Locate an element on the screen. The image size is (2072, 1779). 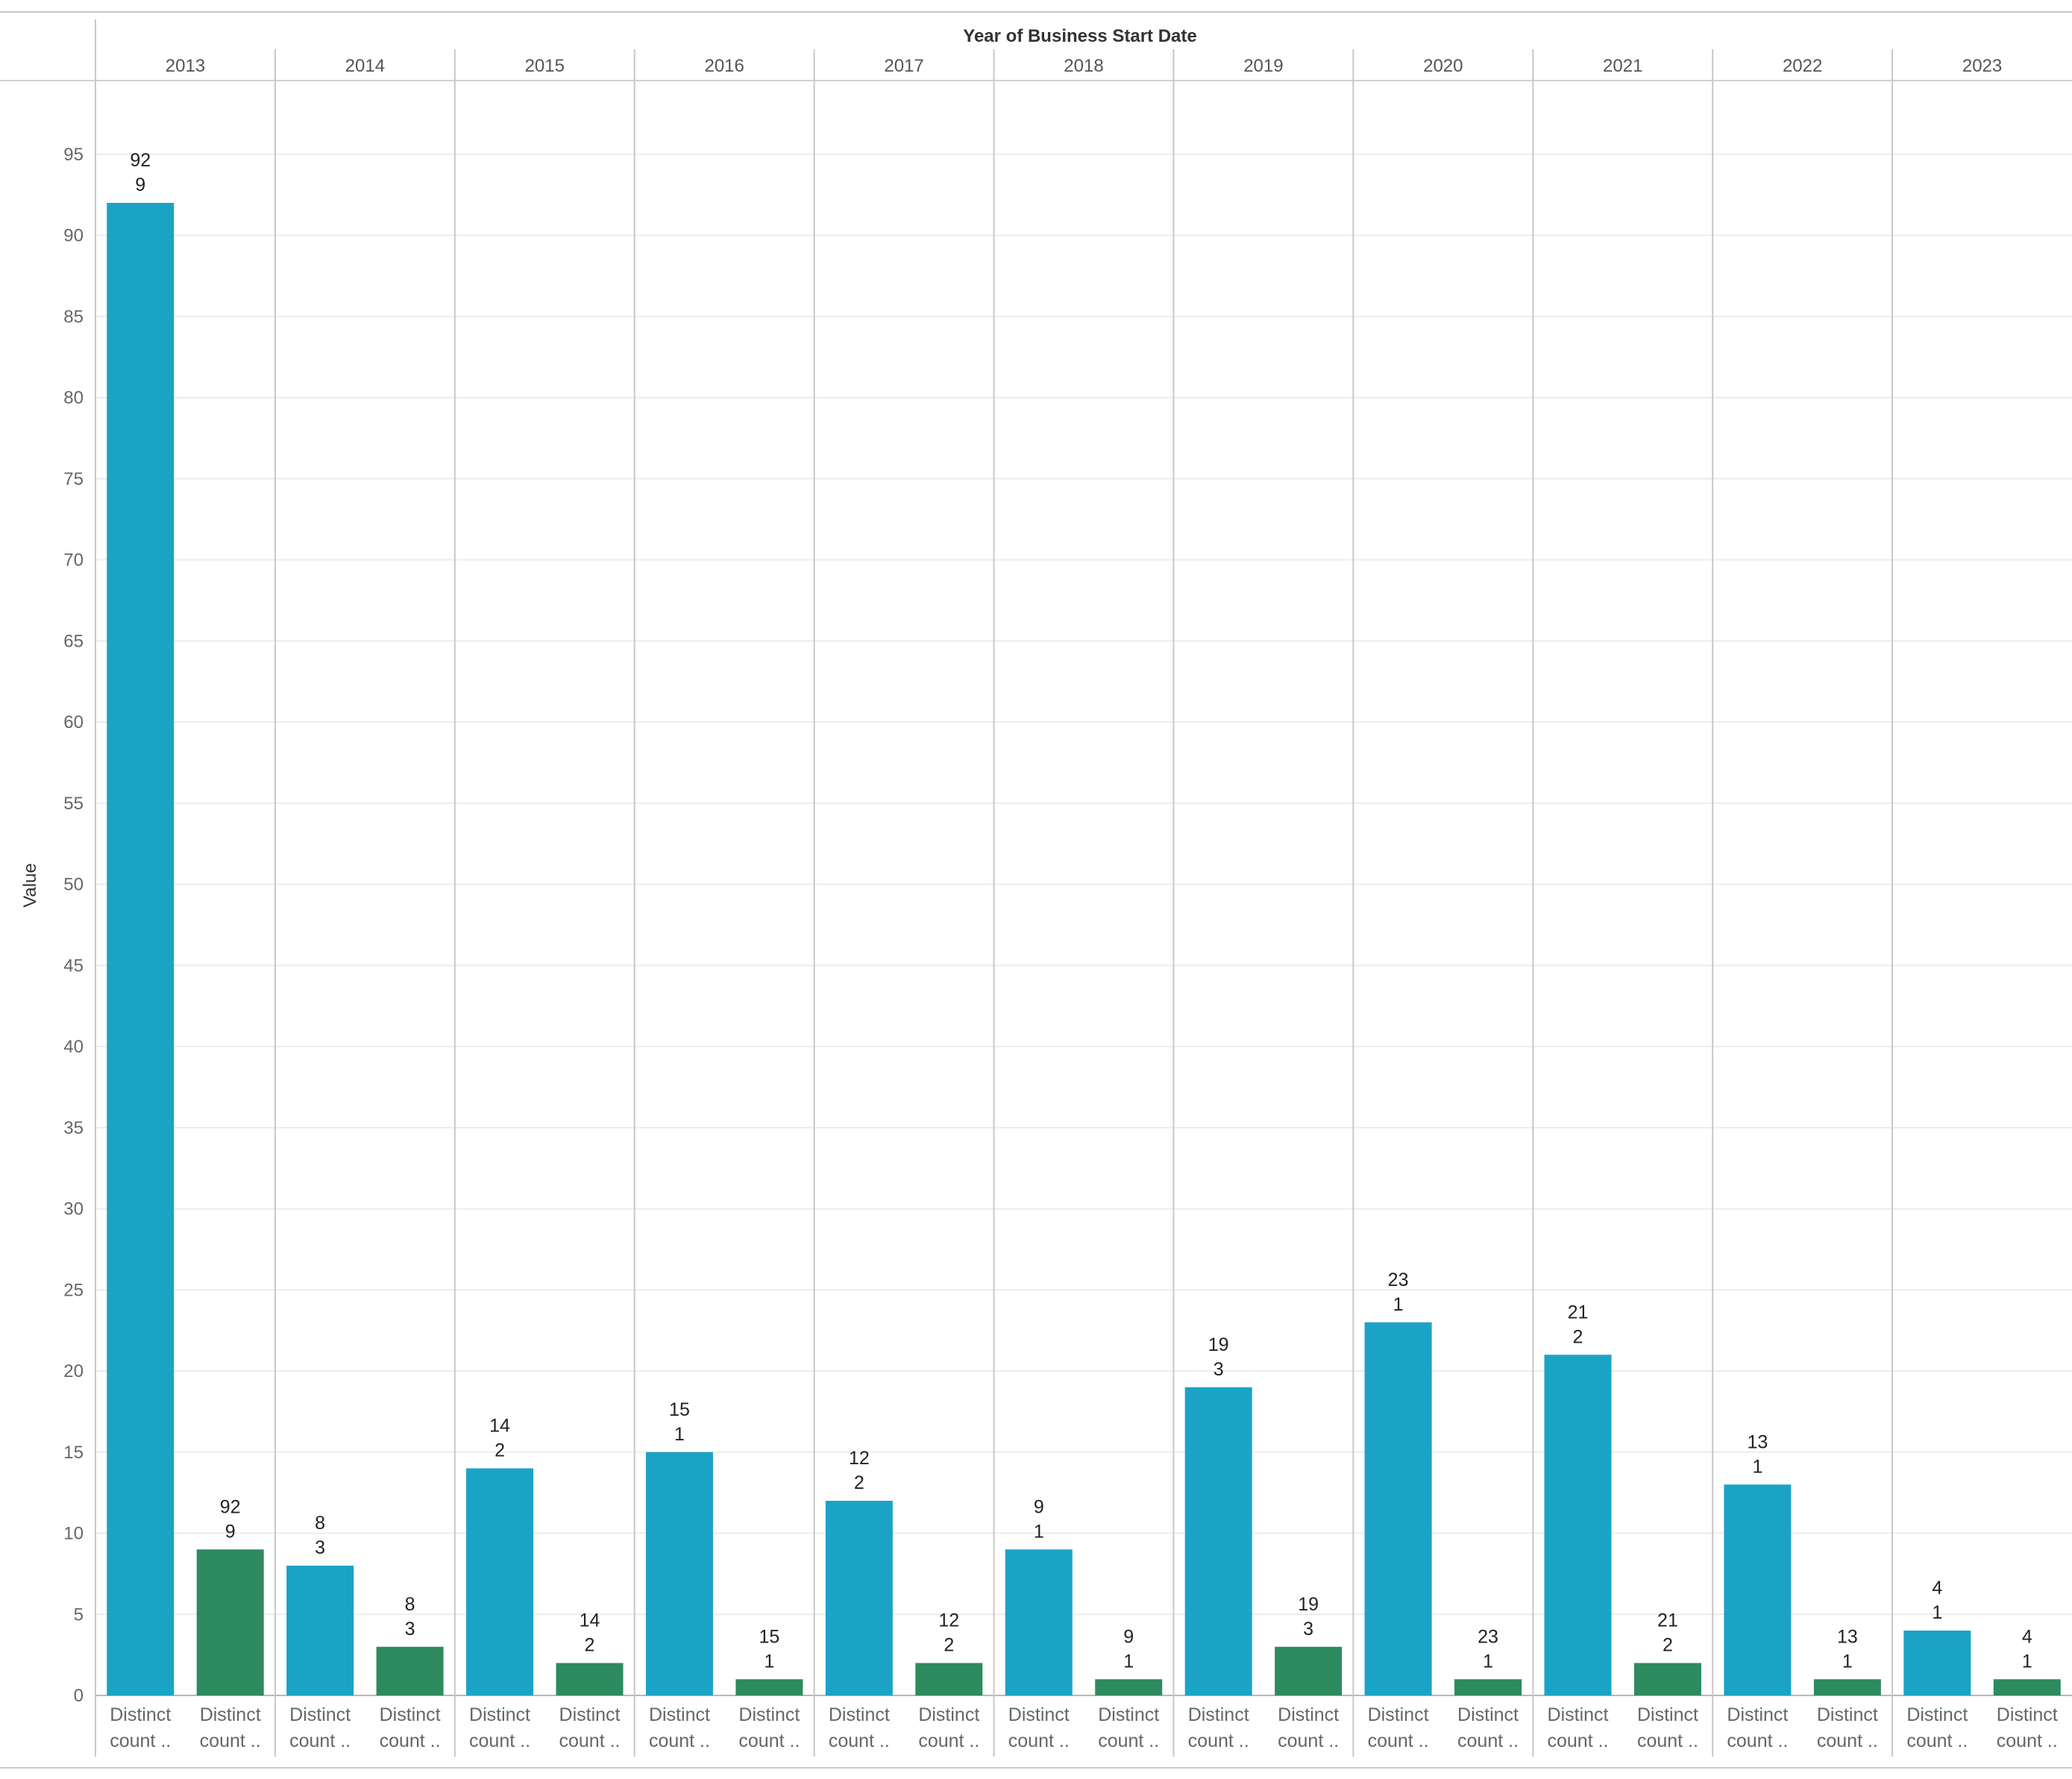
data-label: 19 is located at coordinates (1218, 1344).